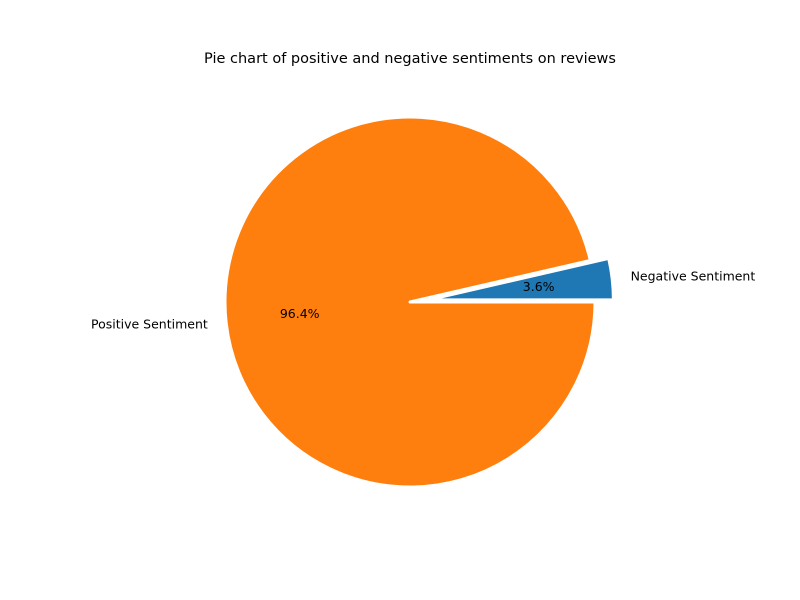 This screenshot has width=800, height=600. Describe the element at coordinates (539, 286) in the screenshot. I see `pct-label-negative-sentiment: 3.6%` at that location.